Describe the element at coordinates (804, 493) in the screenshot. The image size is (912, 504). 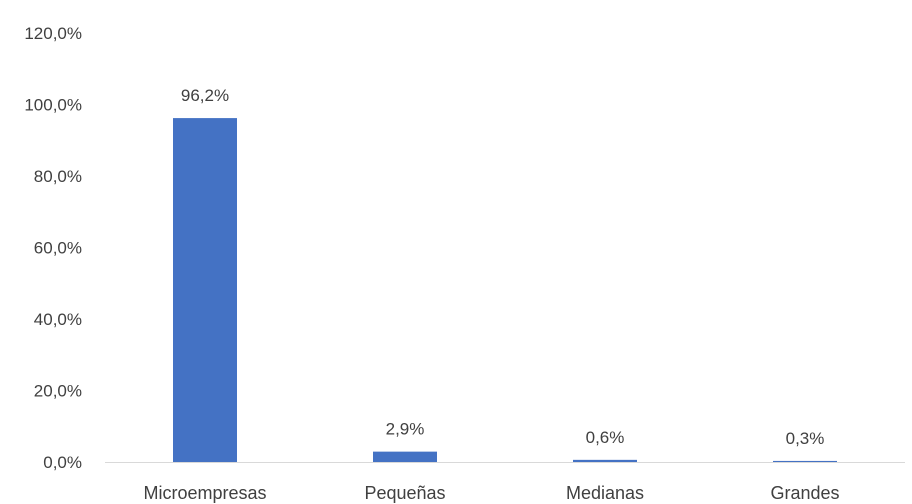
I see `x-category-label: Grandes` at that location.